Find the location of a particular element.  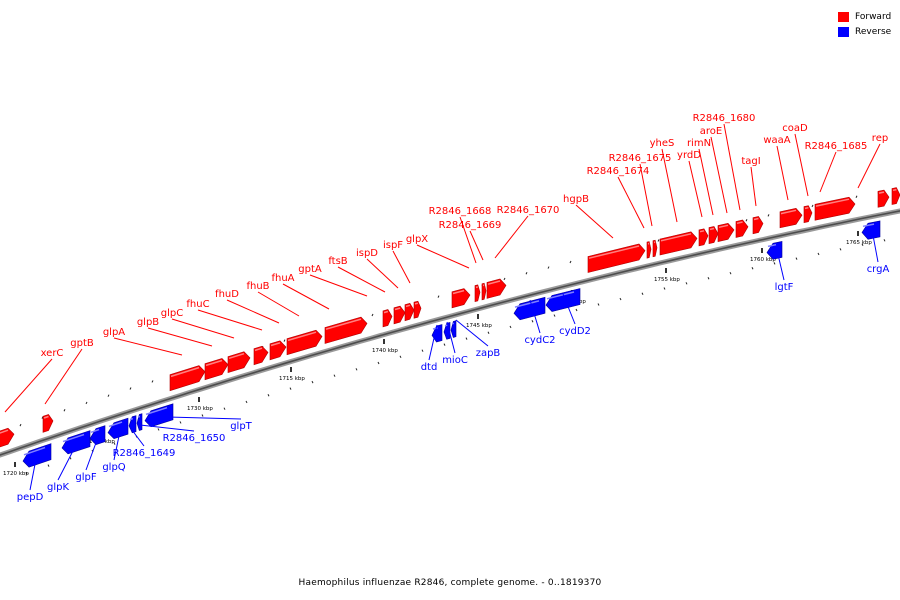

gene-label-yrdD: yrdD is located at coordinates (689, 155).